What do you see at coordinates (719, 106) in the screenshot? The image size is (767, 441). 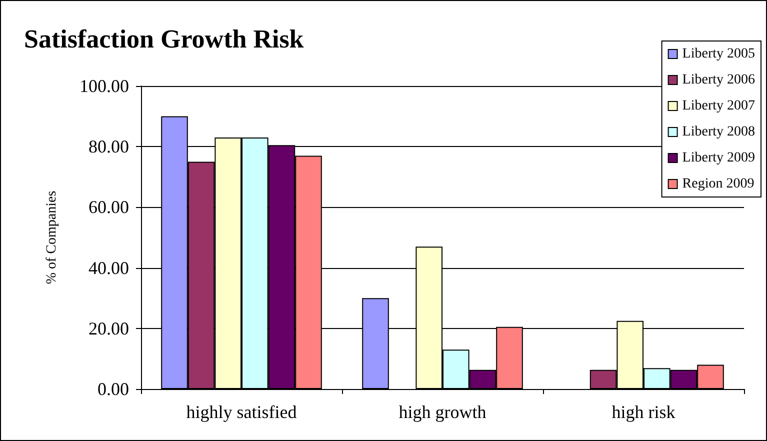 I see `legend-label: Liberty 2007` at bounding box center [719, 106].